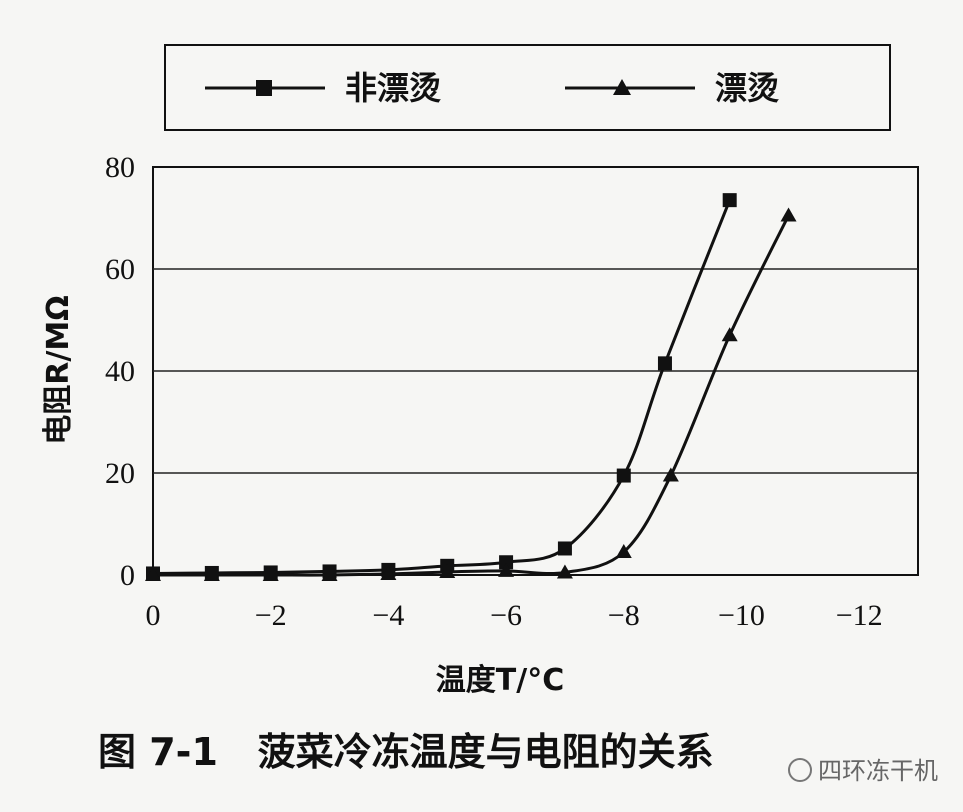 This screenshot has width=963, height=812. Describe the element at coordinates (406, 752) in the screenshot. I see `figure-caption: 图 7-1 菠菜冷冻温度与电阻的关系` at that location.